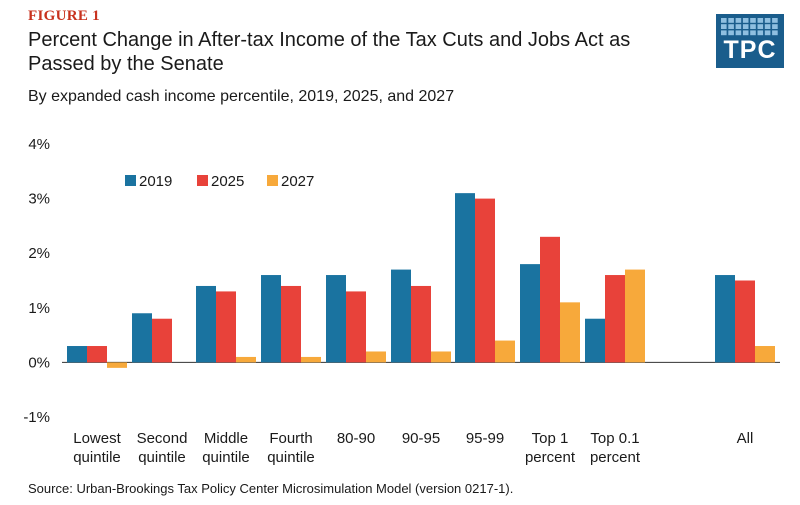 This screenshot has width=800, height=505. What do you see at coordinates (227, 181) in the screenshot?
I see `legend-label-2025: 2025` at bounding box center [227, 181].